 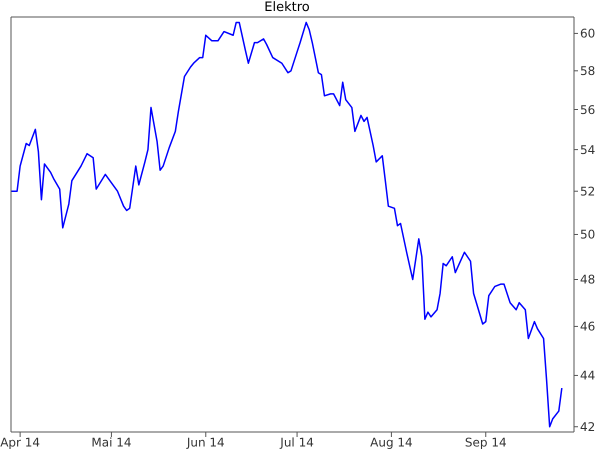 I want to click on y-tick-label: 46, so click(x=588, y=327).